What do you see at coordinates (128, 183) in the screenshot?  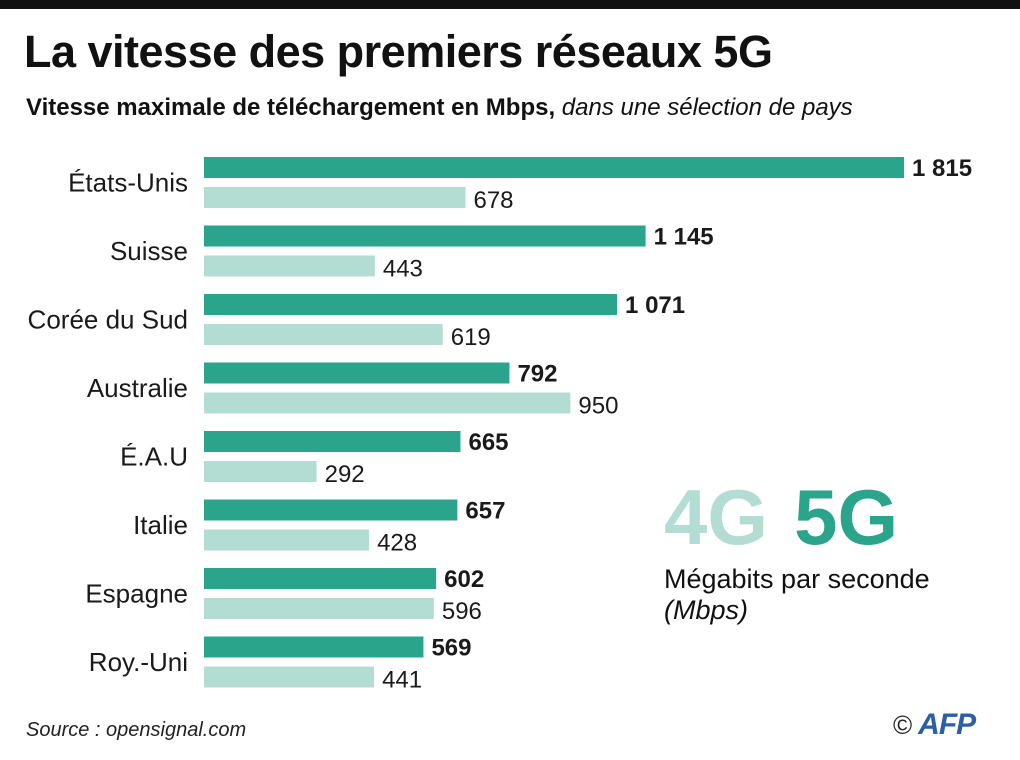 I see `category-label: États-Unis` at bounding box center [128, 183].